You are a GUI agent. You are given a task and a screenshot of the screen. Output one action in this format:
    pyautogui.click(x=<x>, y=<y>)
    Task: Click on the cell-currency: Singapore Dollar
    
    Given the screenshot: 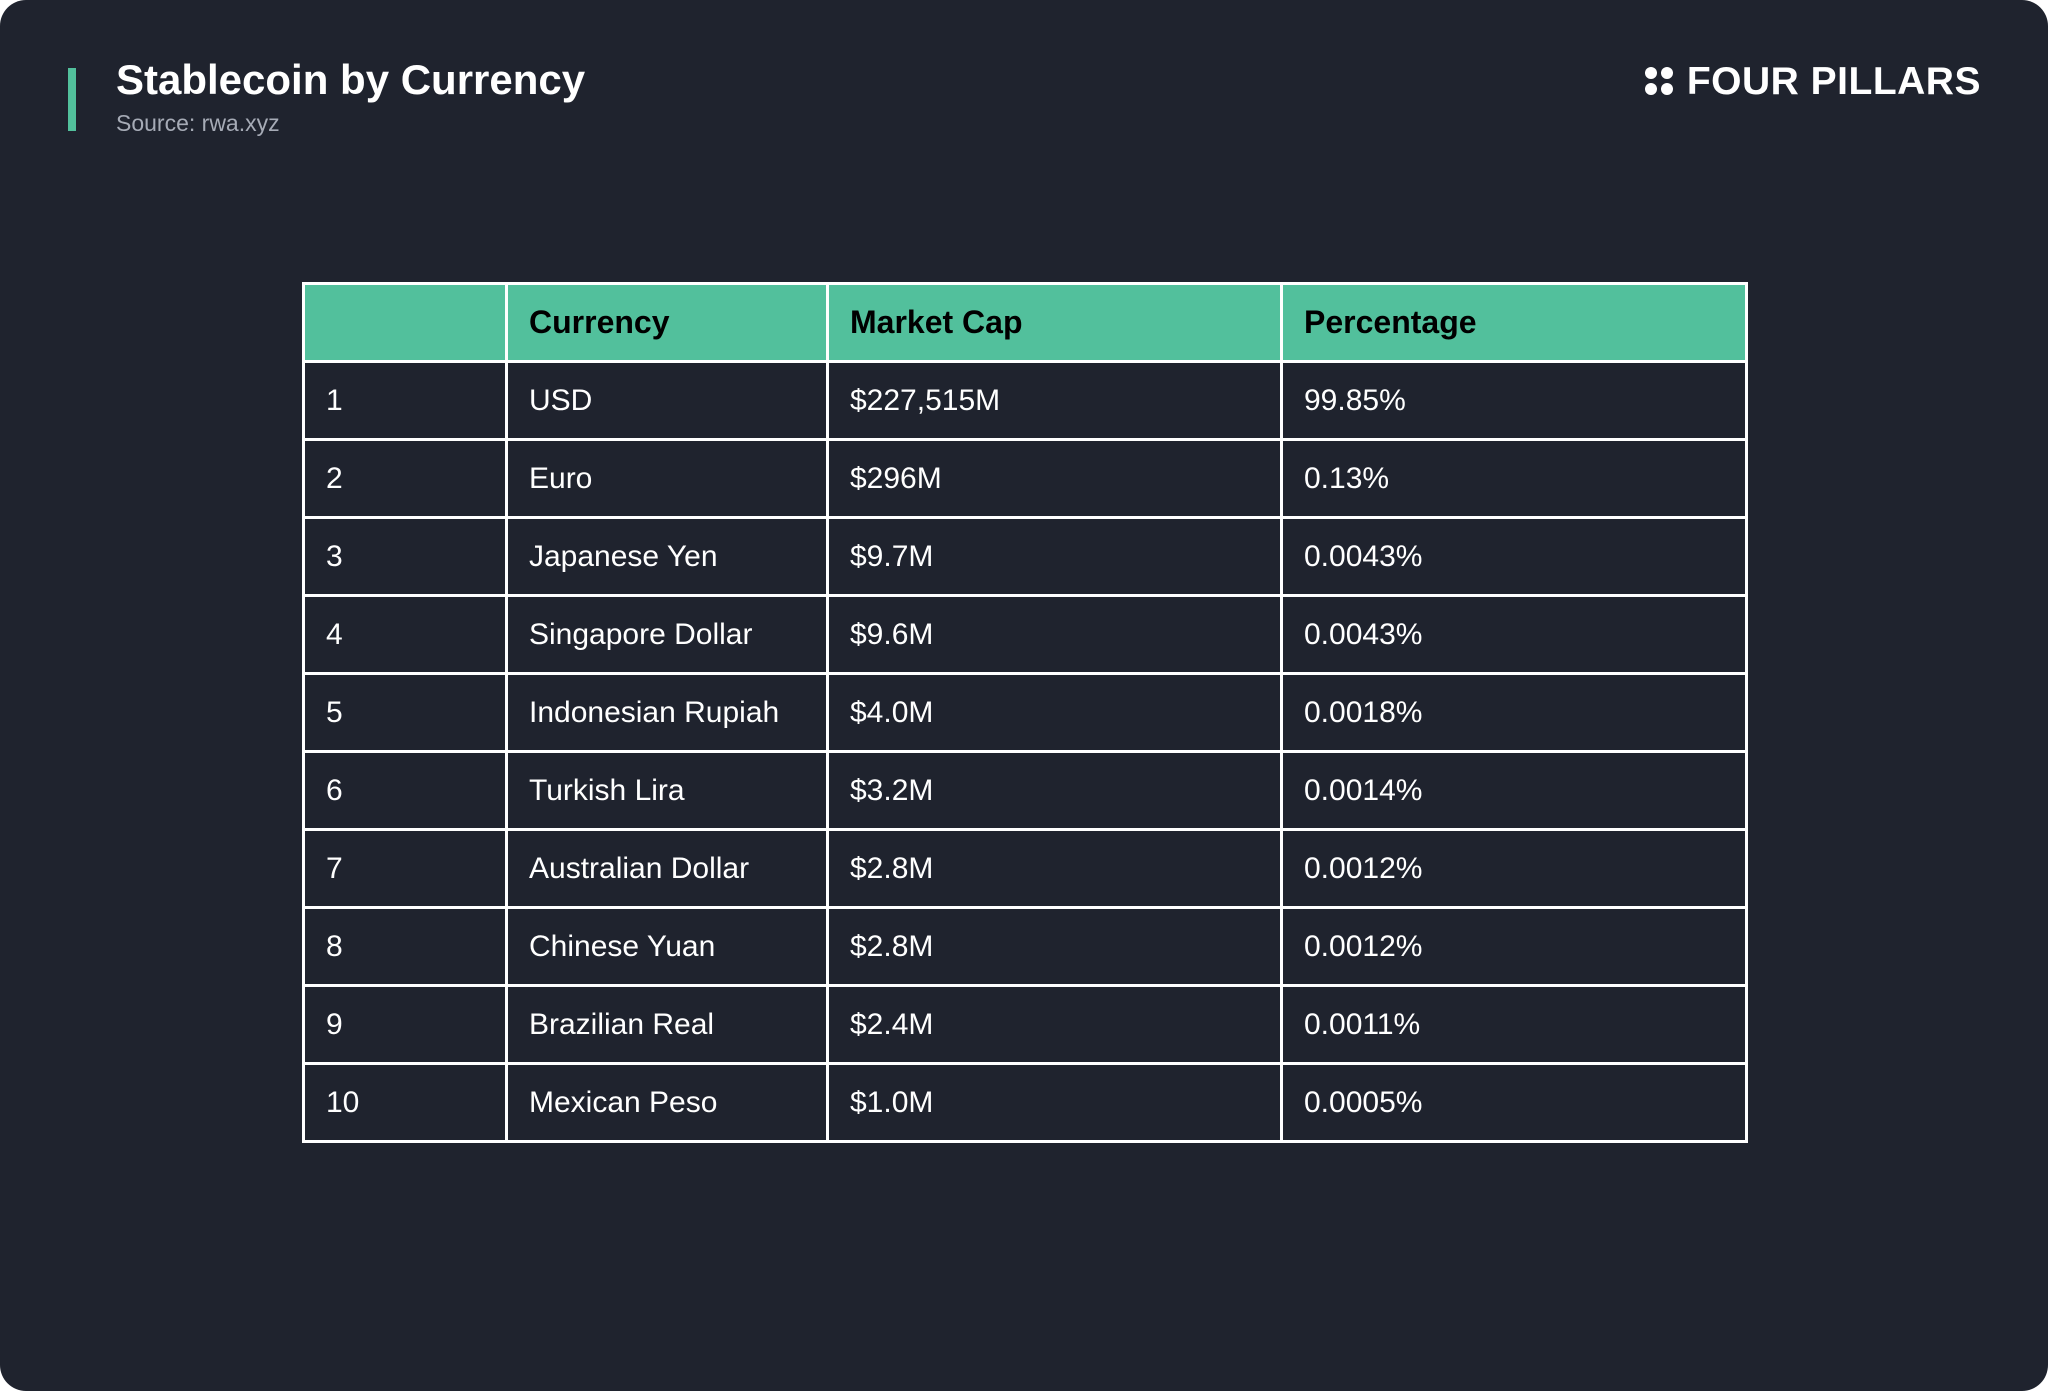 What is the action you would take?
    pyautogui.click(x=667, y=634)
    